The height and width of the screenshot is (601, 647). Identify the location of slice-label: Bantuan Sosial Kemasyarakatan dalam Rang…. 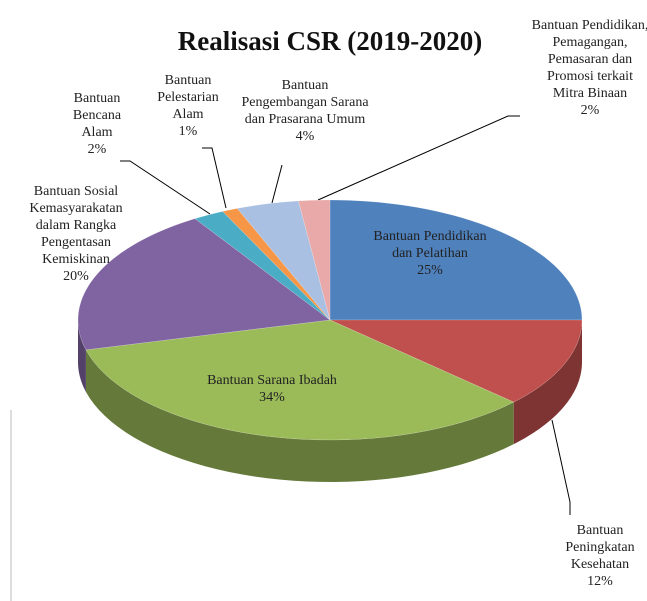
(76, 234).